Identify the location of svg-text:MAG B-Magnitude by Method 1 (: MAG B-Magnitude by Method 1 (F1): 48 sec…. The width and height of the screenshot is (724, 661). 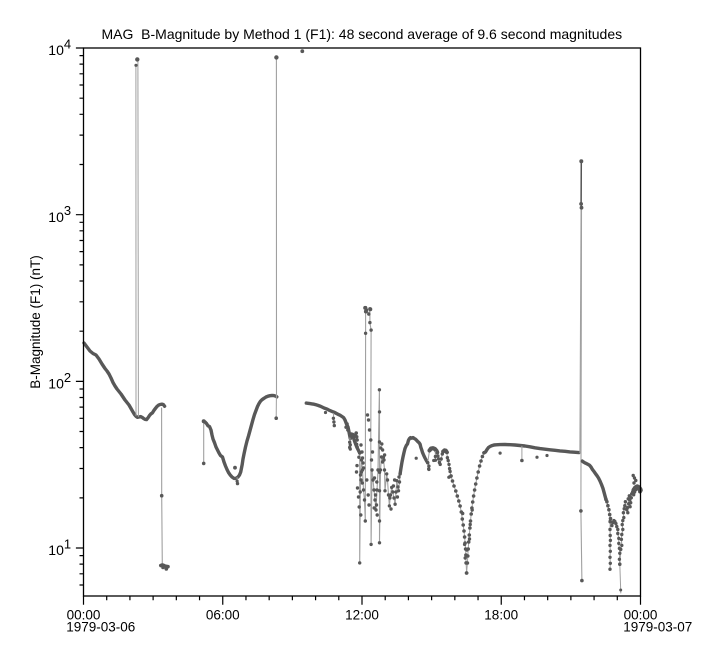
(361, 34).